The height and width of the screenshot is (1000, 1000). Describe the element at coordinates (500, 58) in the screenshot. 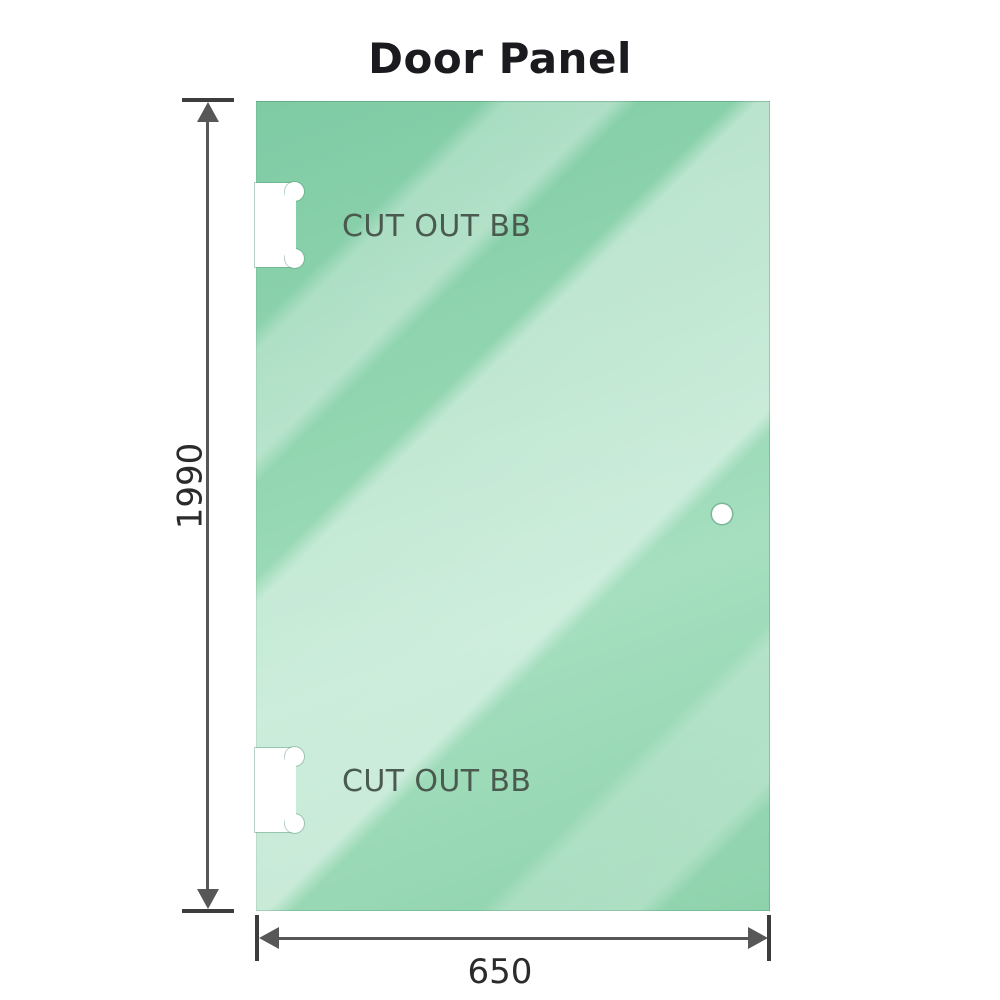

I see `page-title: Door Panel` at that location.